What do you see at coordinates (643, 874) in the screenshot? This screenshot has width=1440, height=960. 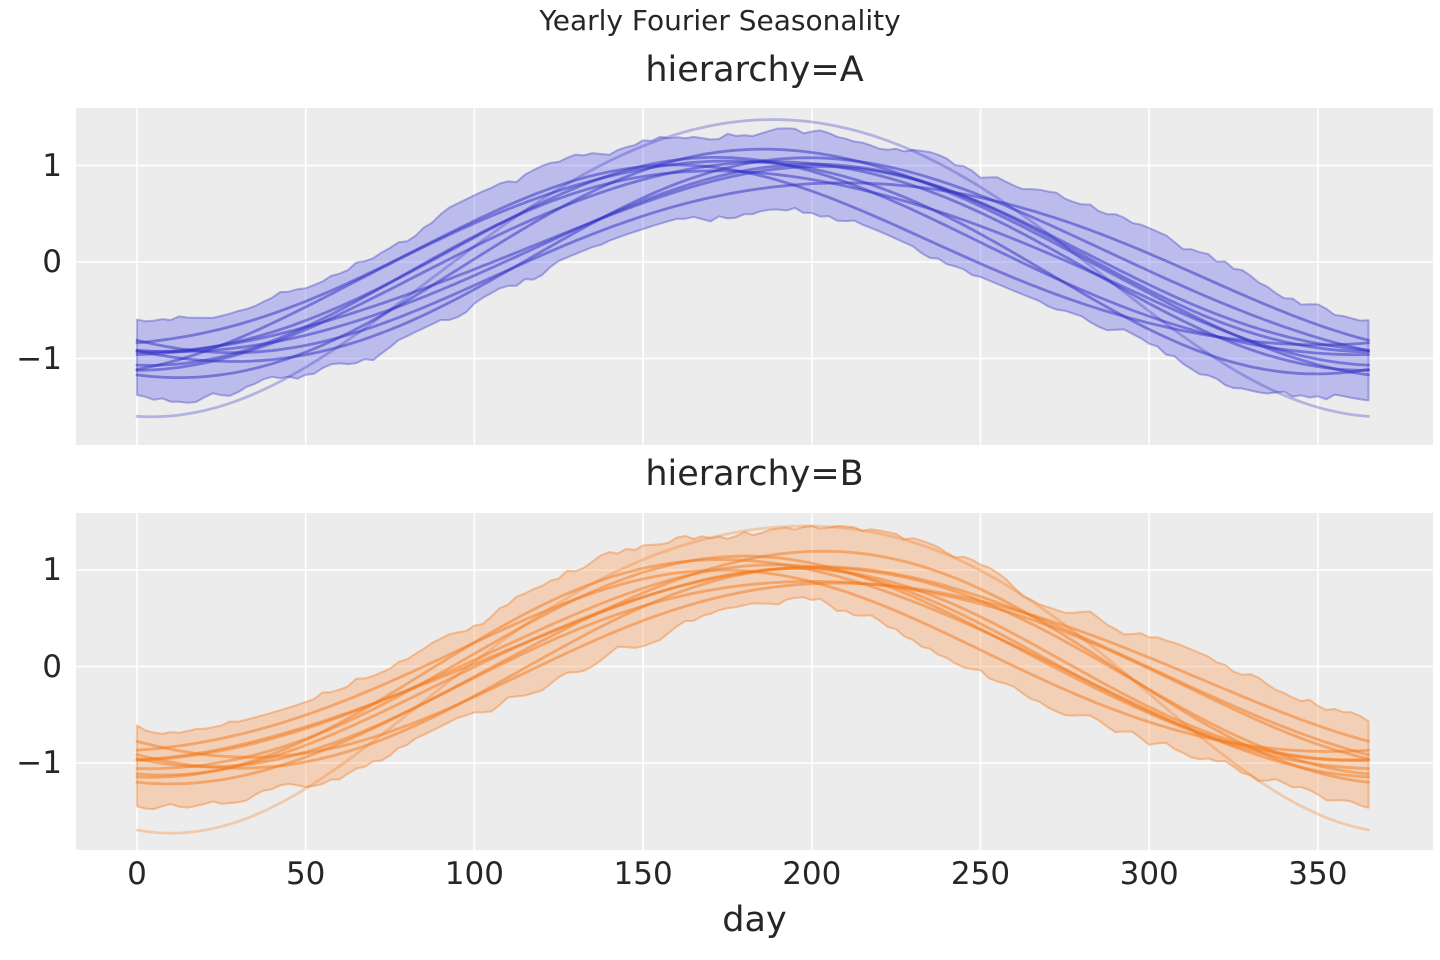 I see `x-tick-label: 150` at bounding box center [643, 874].